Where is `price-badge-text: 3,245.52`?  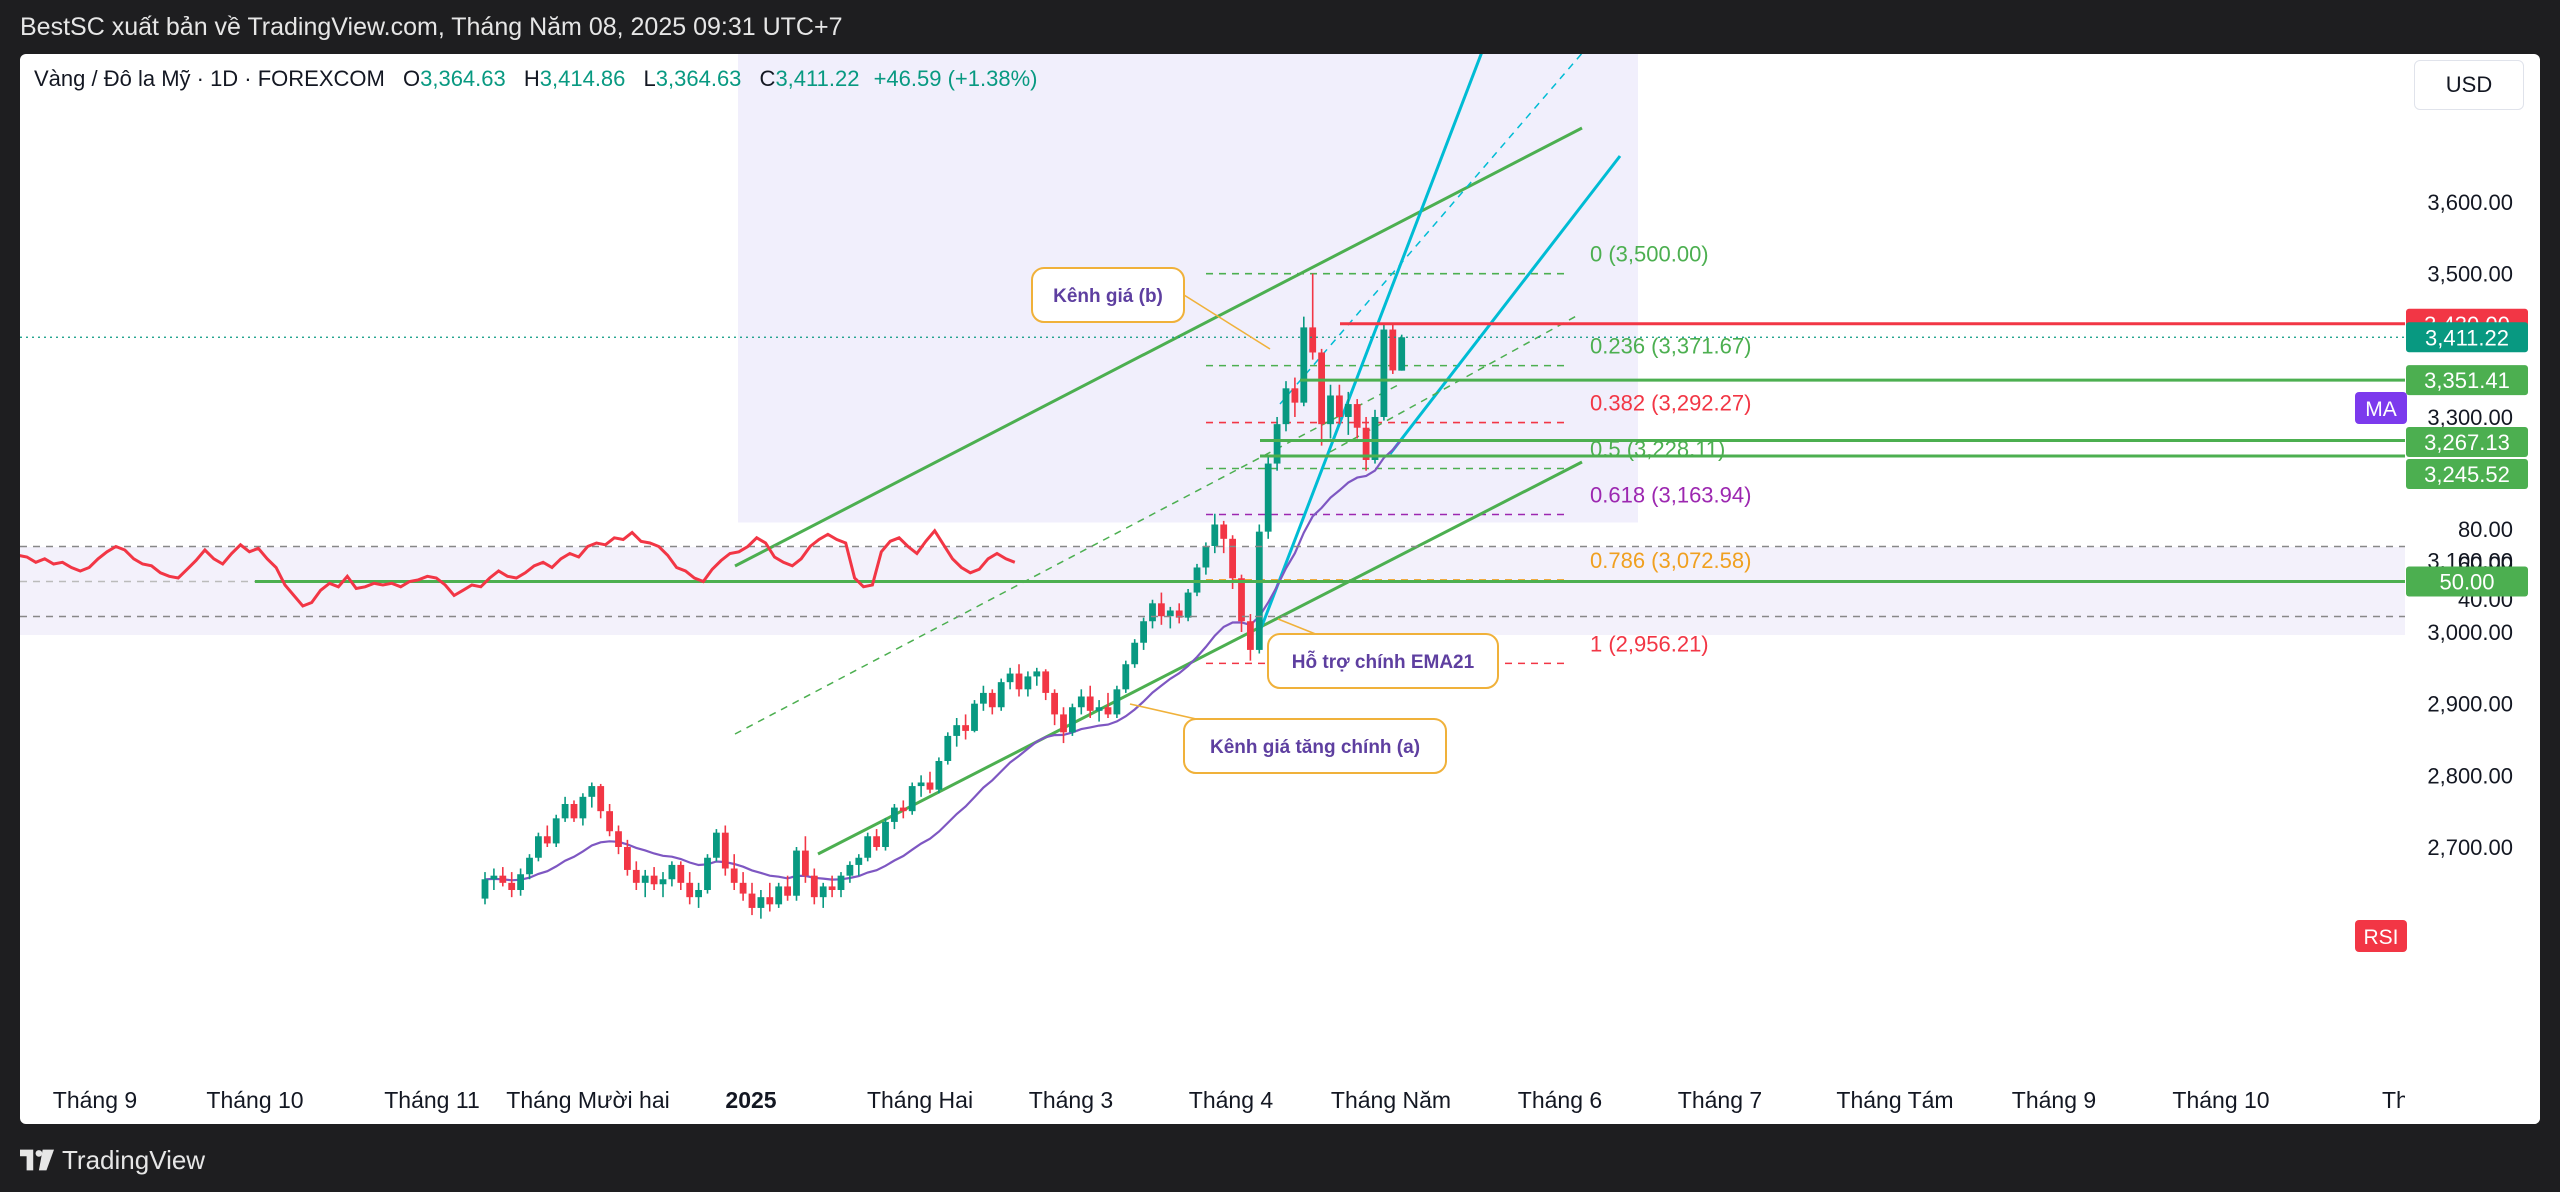 price-badge-text: 3,245.52 is located at coordinates (2467, 474).